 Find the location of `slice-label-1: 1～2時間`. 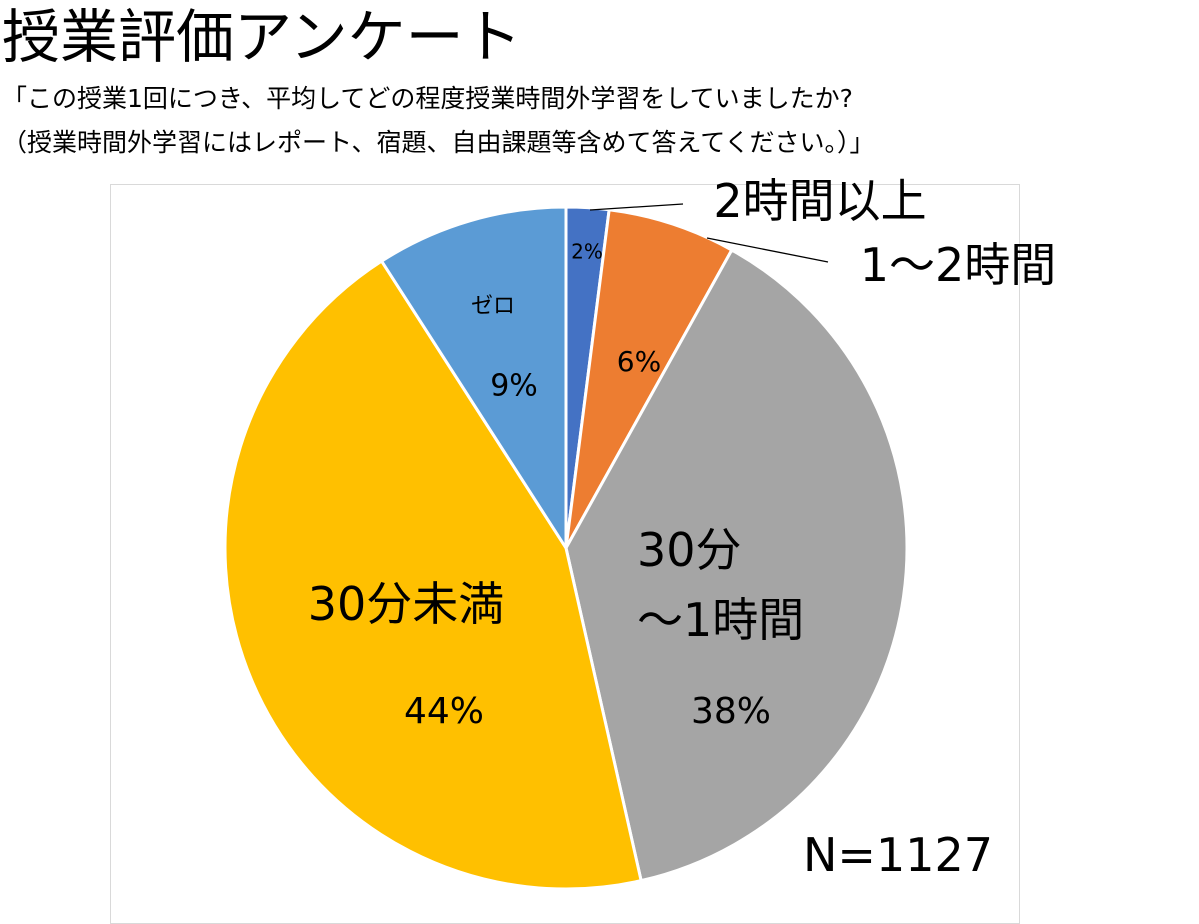

slice-label-1: 1～2時間 is located at coordinates (958, 265).